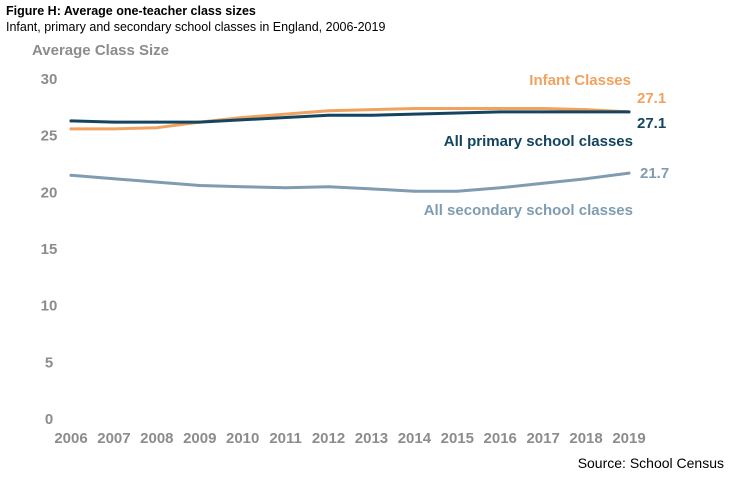 This screenshot has width=747, height=499. Describe the element at coordinates (49, 362) in the screenshot. I see `y-tick-label: 5` at that location.